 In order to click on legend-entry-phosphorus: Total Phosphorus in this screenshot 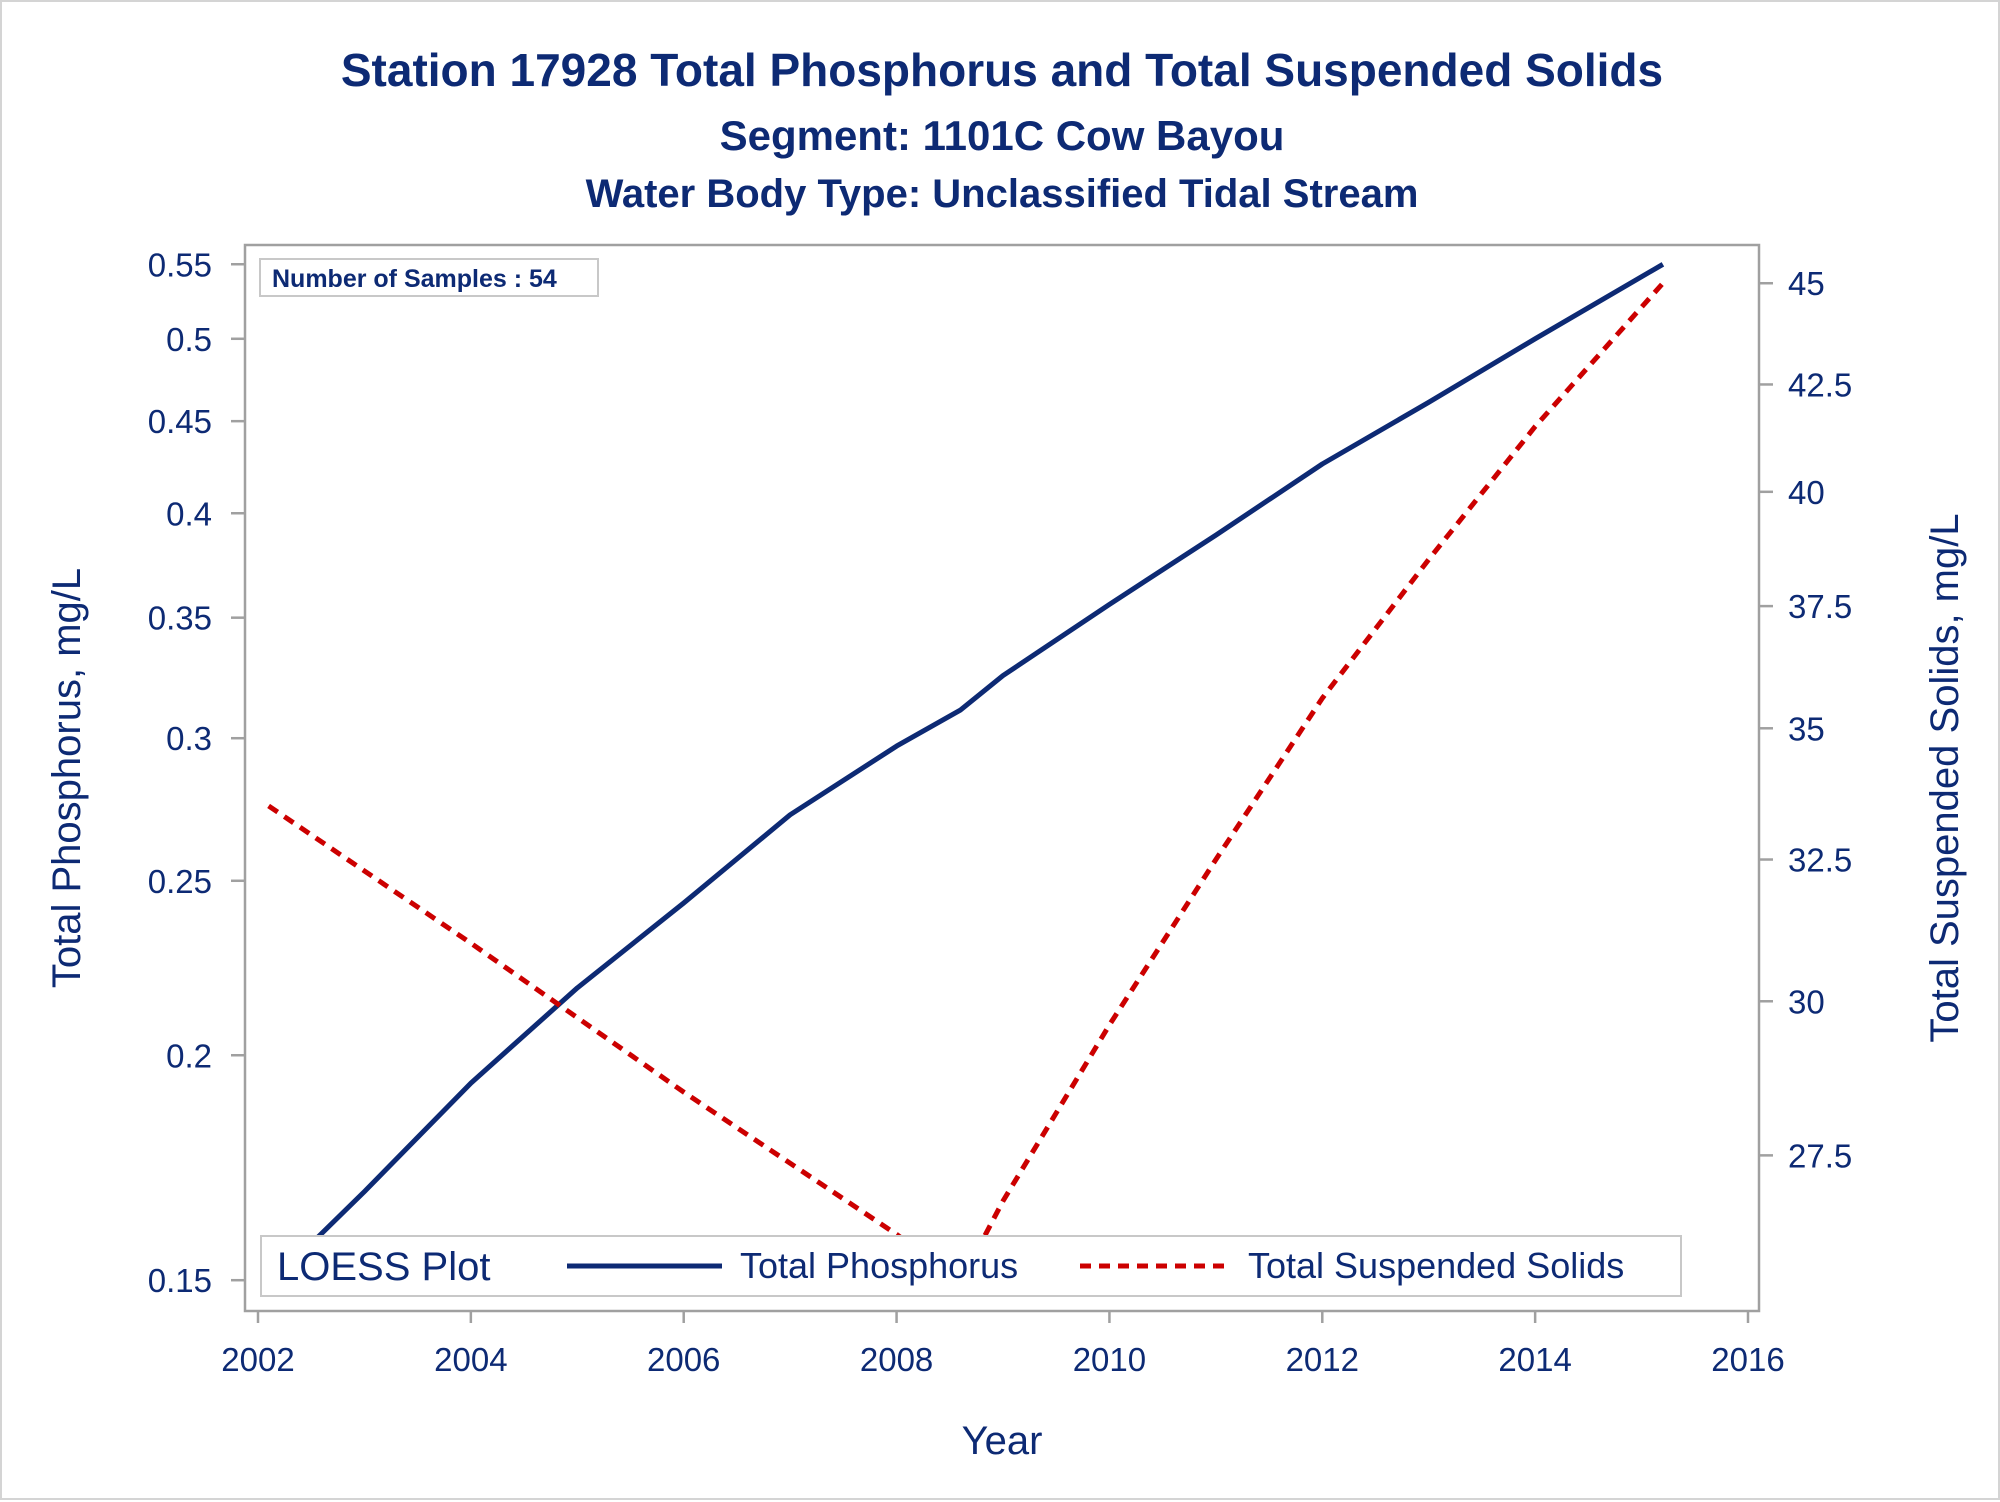, I will do `click(879, 1265)`.